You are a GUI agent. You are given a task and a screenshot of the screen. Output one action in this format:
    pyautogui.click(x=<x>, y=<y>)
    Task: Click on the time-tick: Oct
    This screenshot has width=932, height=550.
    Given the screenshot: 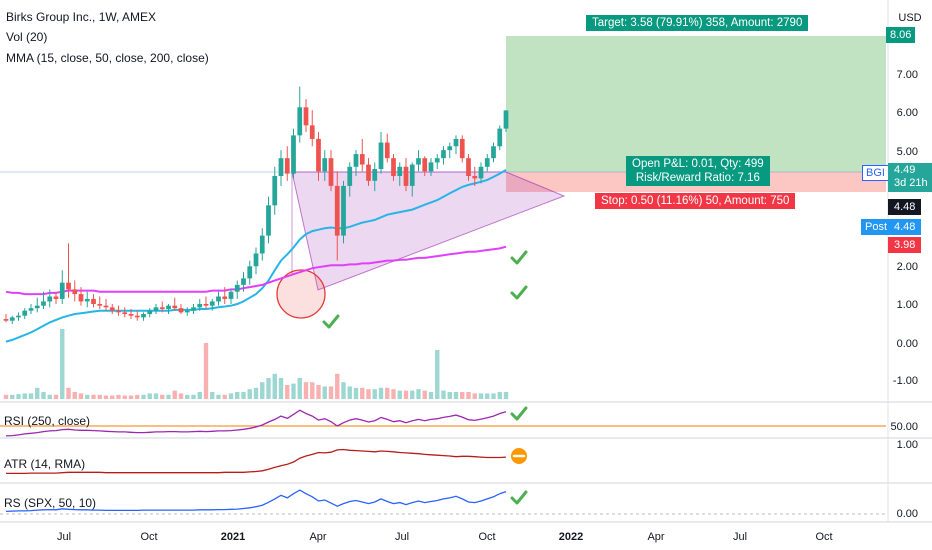 What is the action you would take?
    pyautogui.click(x=823, y=537)
    